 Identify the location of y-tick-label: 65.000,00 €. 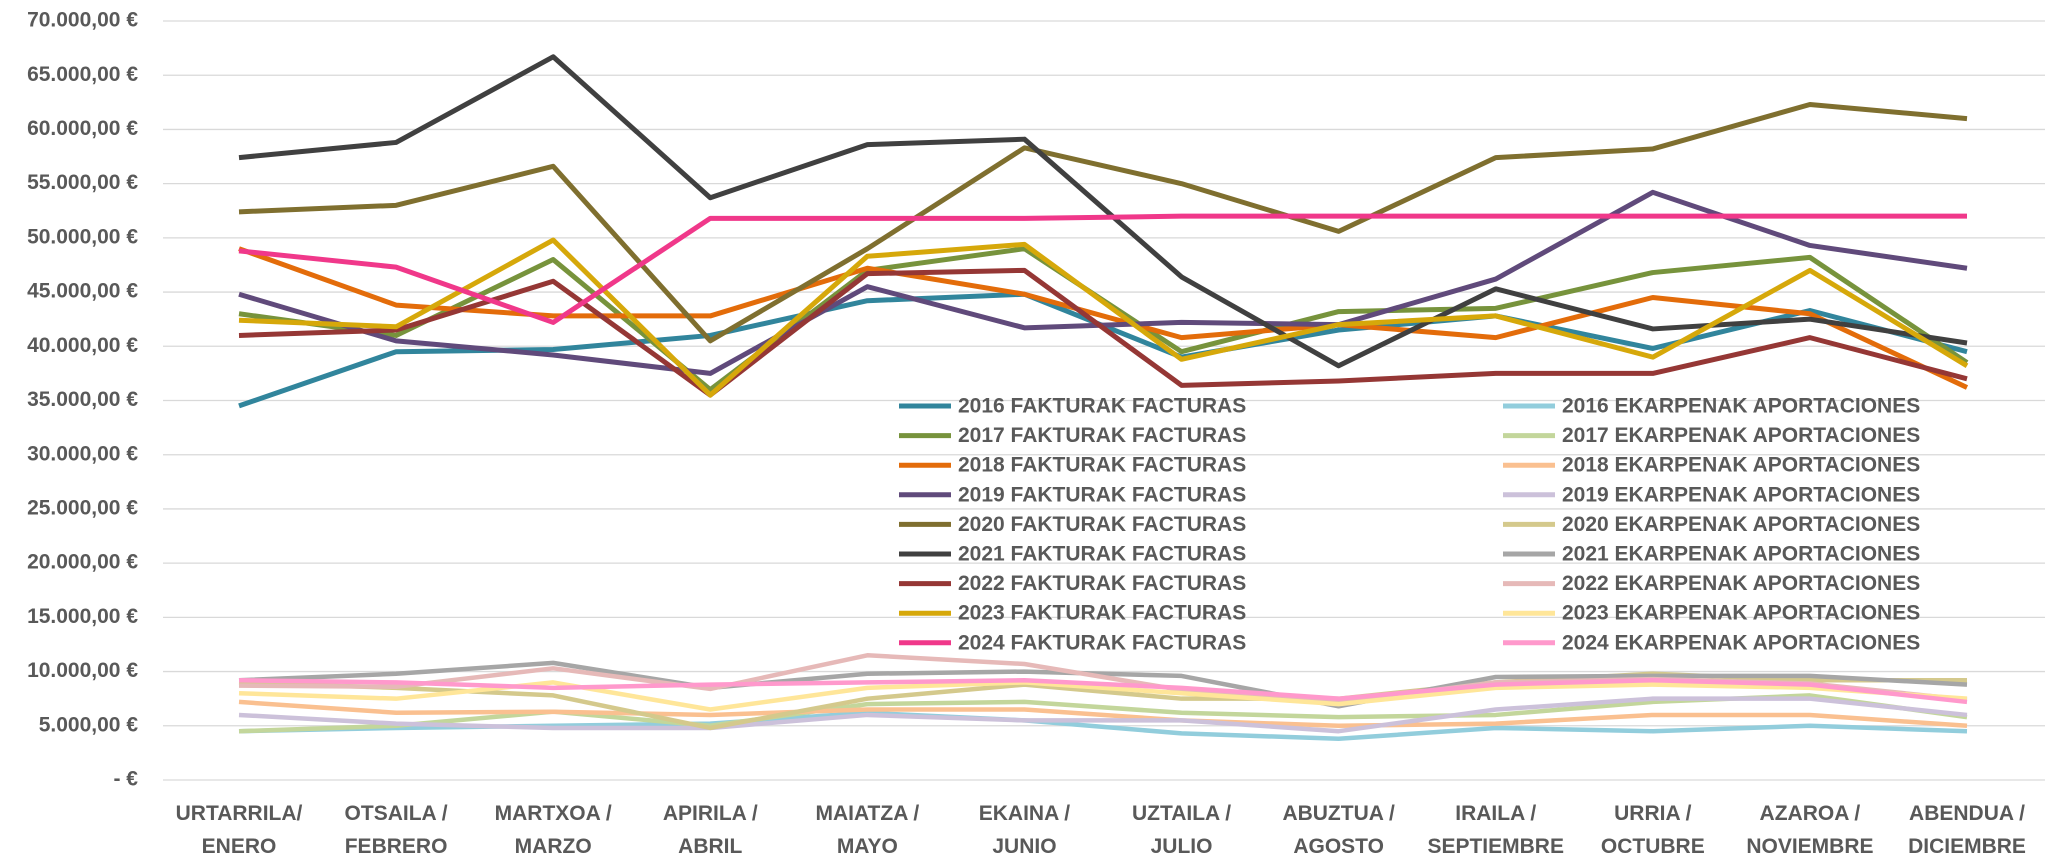
(82, 74).